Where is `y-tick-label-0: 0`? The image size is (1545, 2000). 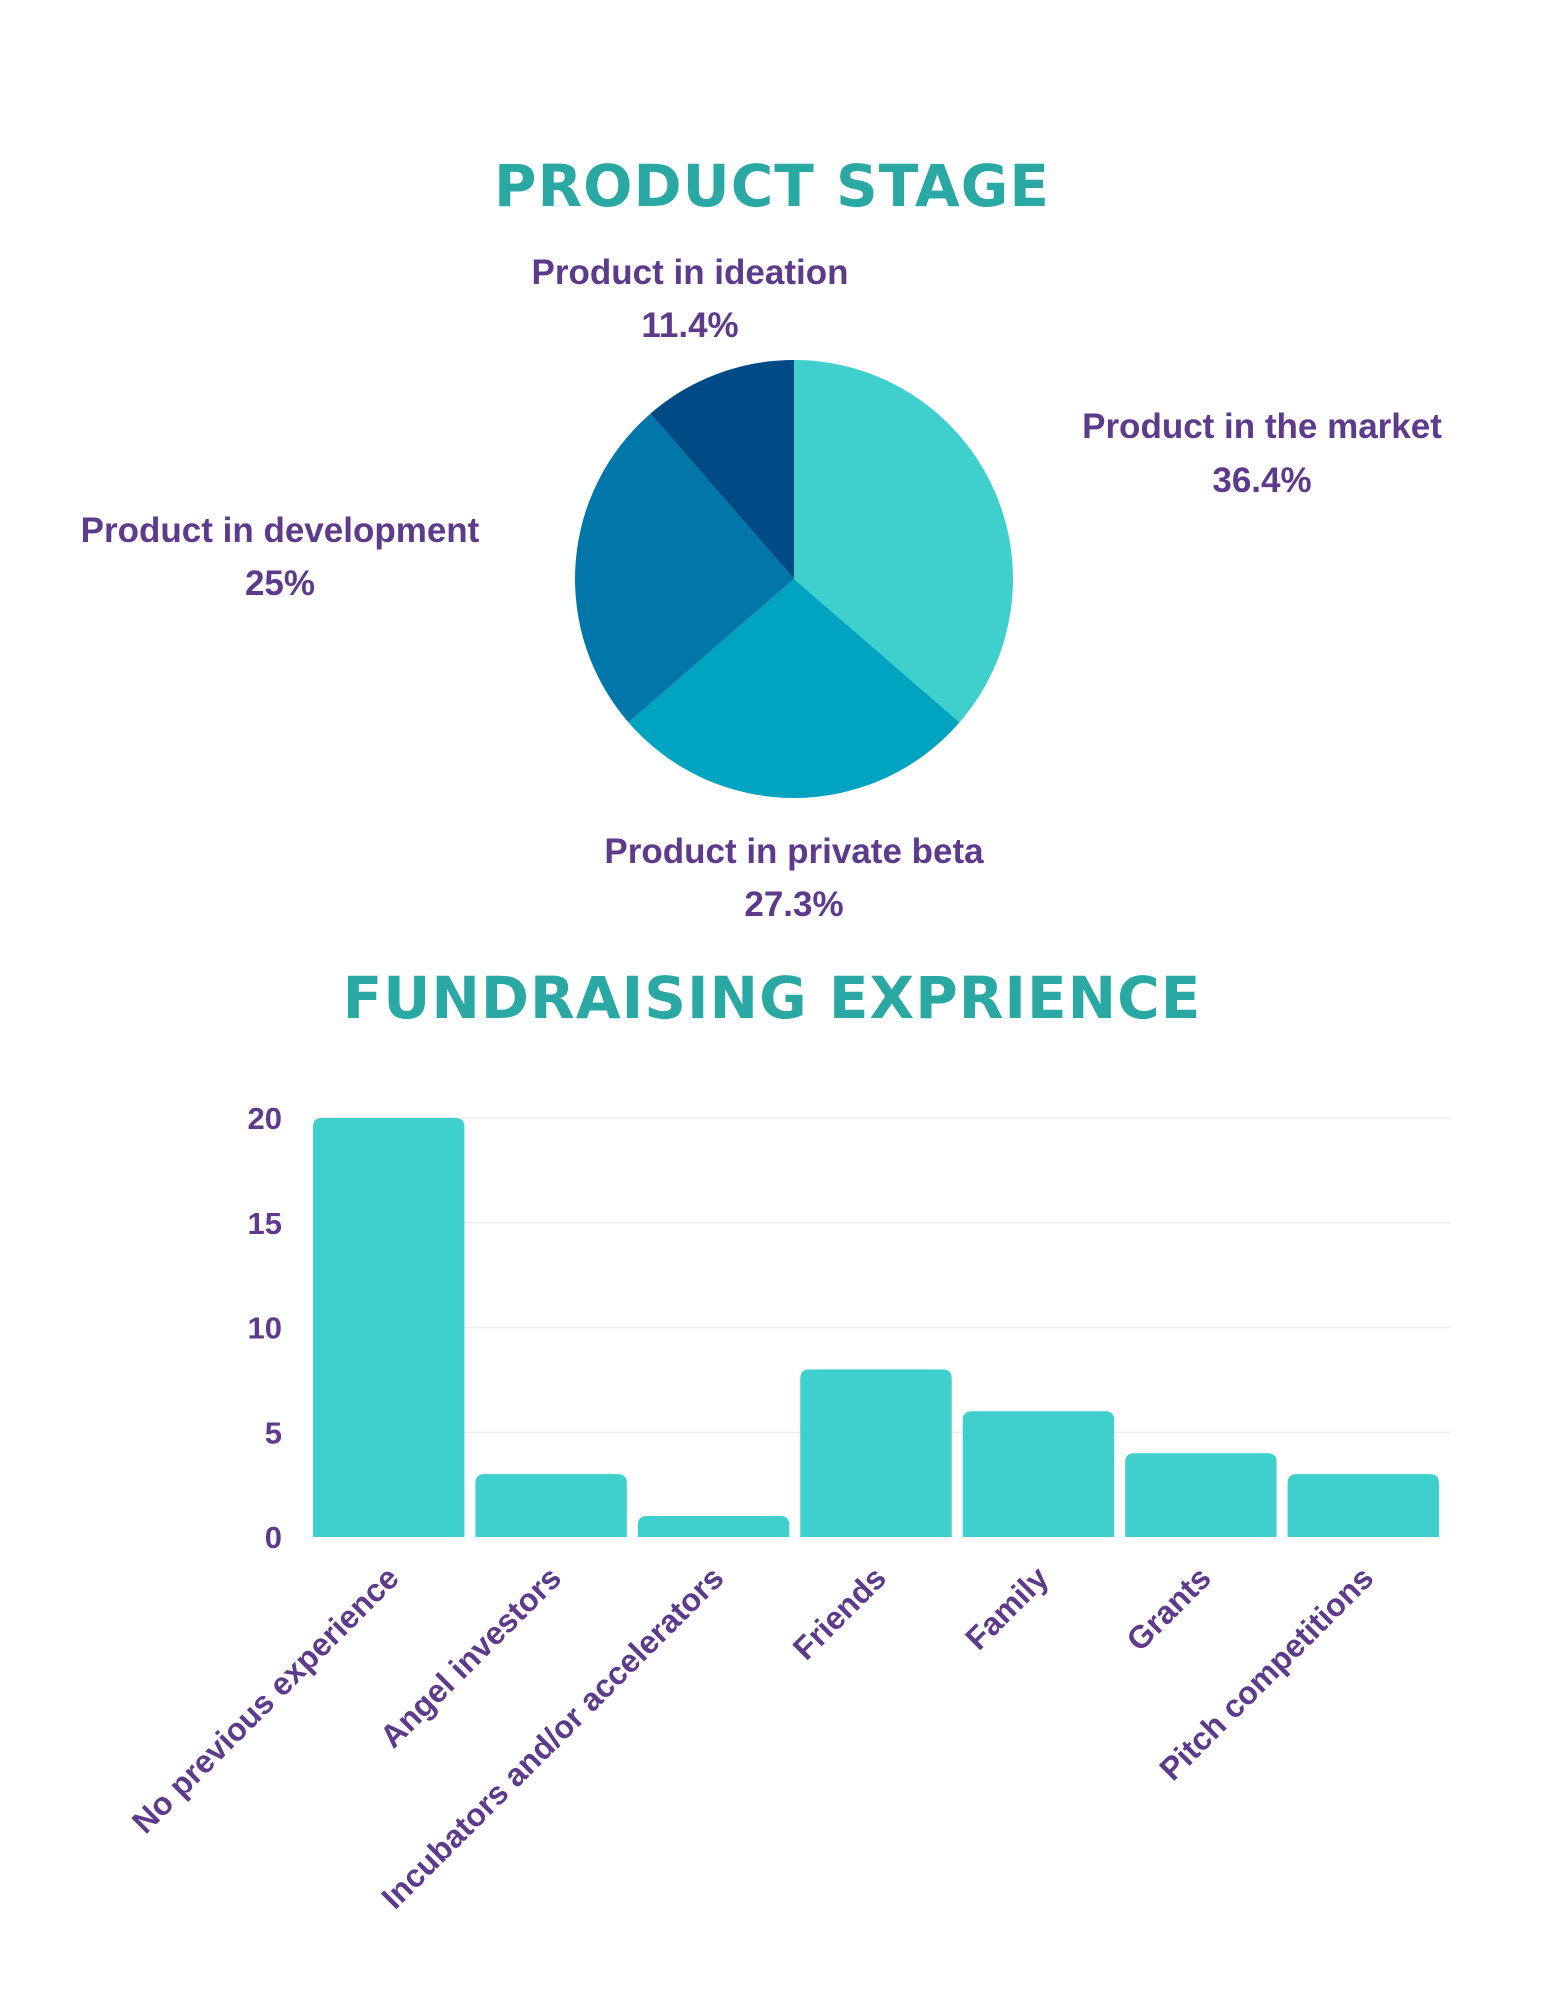 y-tick-label-0: 0 is located at coordinates (273, 1537).